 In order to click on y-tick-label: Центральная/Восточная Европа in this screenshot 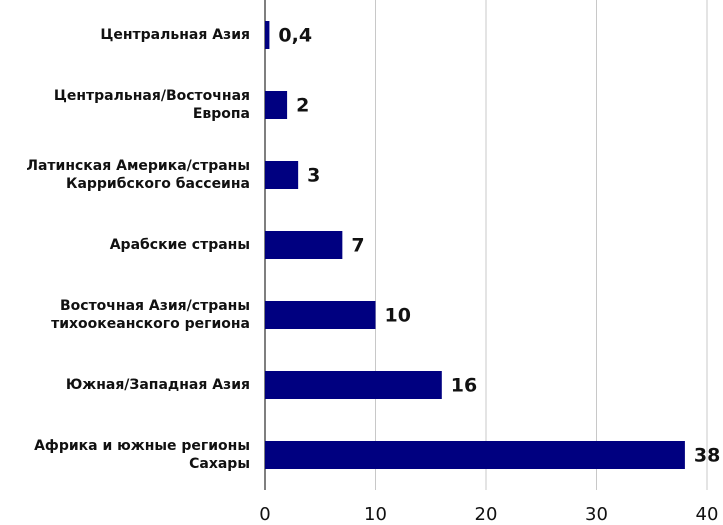, I will do `click(151, 105)`.